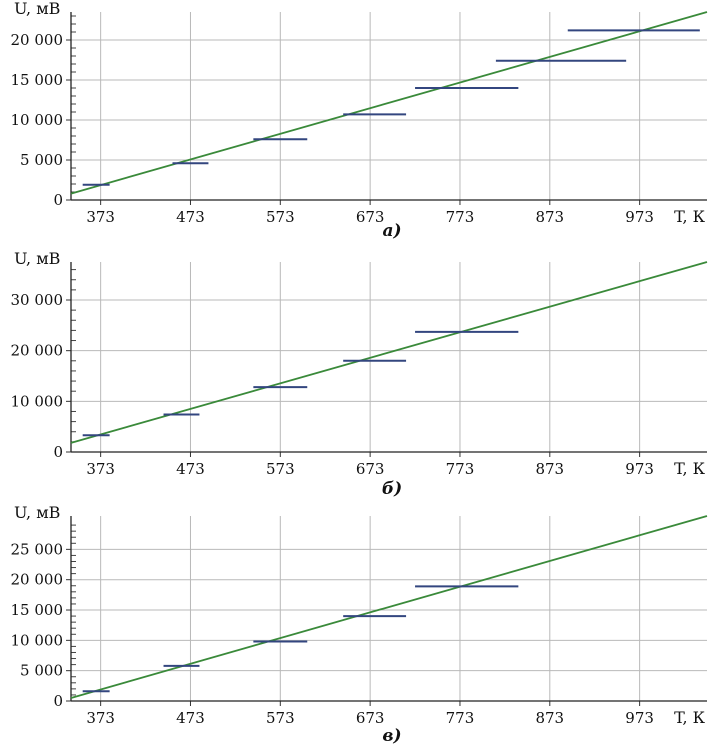 The width and height of the screenshot is (709, 751). What do you see at coordinates (391, 736) in the screenshot?
I see `panel-subtitle: в)` at bounding box center [391, 736].